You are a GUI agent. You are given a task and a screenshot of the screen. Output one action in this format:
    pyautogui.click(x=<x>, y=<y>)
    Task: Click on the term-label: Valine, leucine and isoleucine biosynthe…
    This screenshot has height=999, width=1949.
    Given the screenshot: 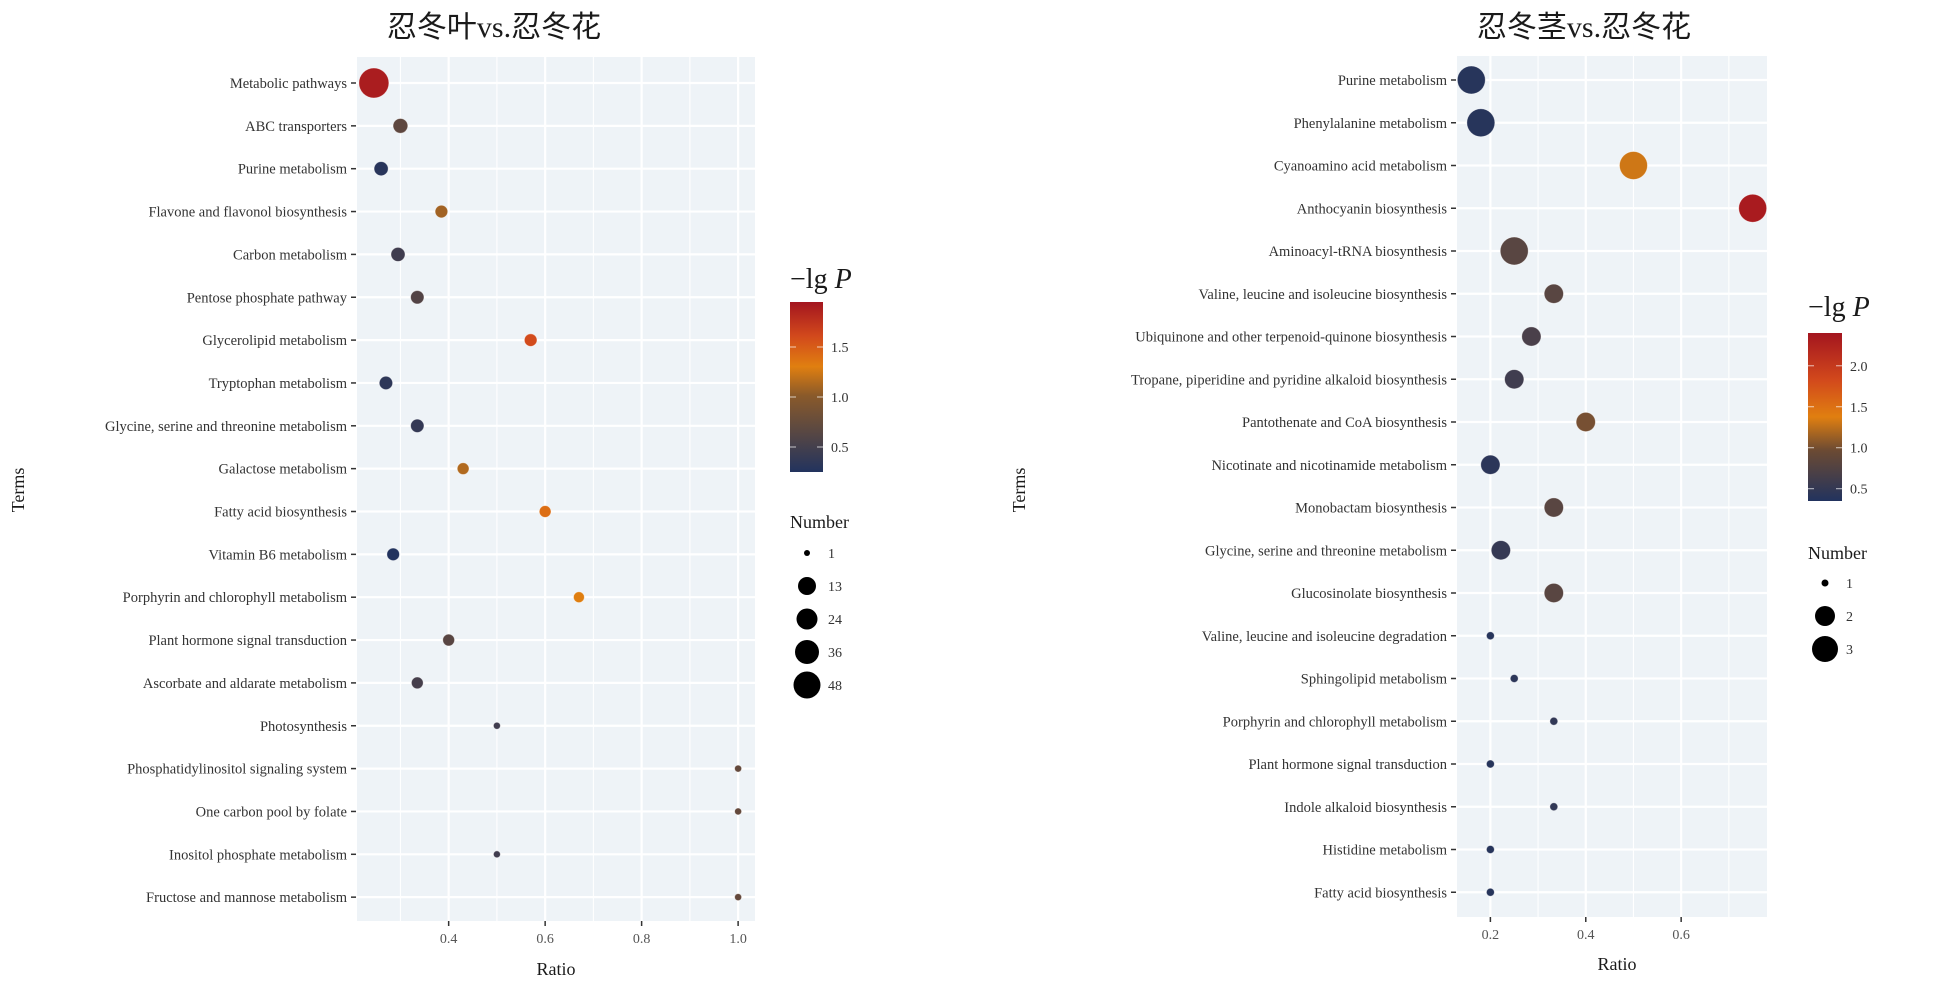 What is the action you would take?
    pyautogui.click(x=1323, y=295)
    